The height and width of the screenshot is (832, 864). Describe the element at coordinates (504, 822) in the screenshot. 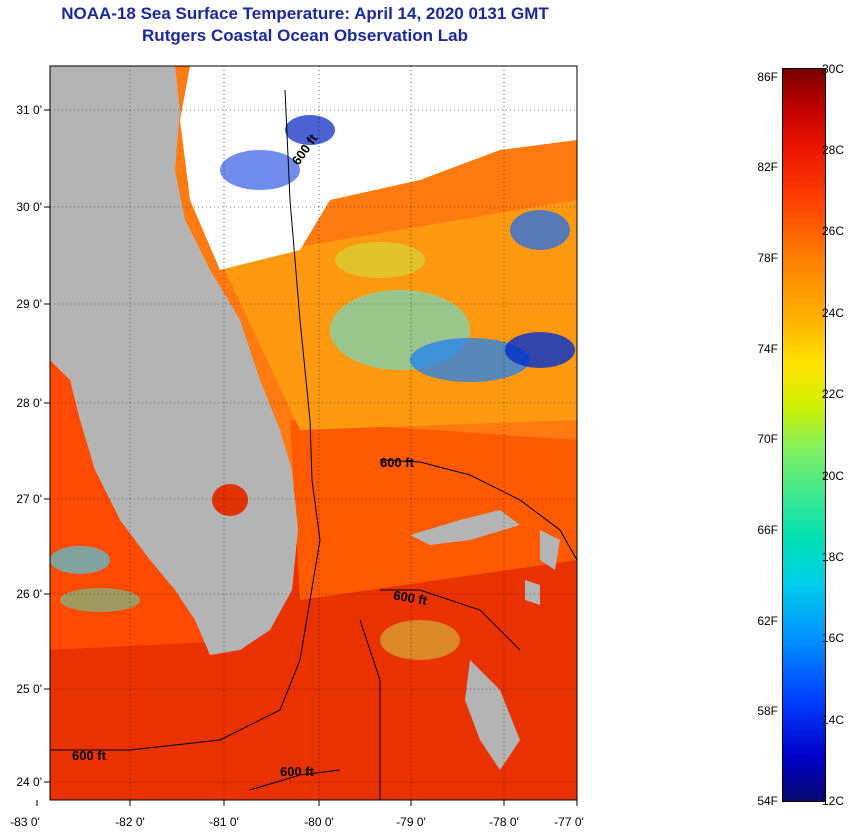

I see `lon-label: -78 0'` at that location.